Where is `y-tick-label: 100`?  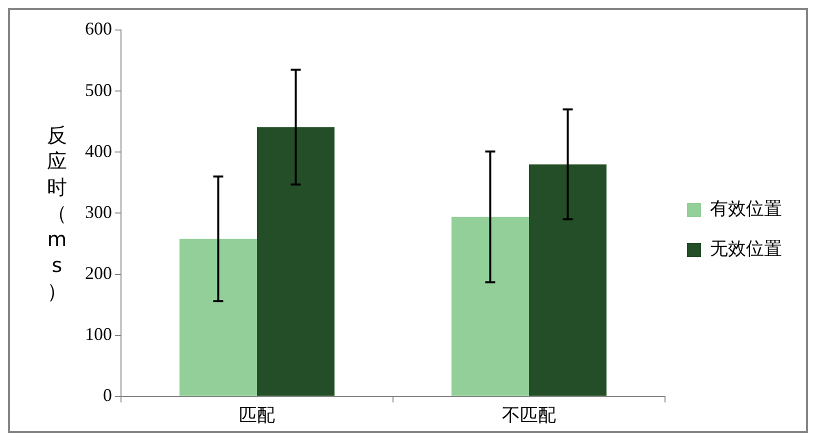
y-tick-label: 100 is located at coordinates (98, 334).